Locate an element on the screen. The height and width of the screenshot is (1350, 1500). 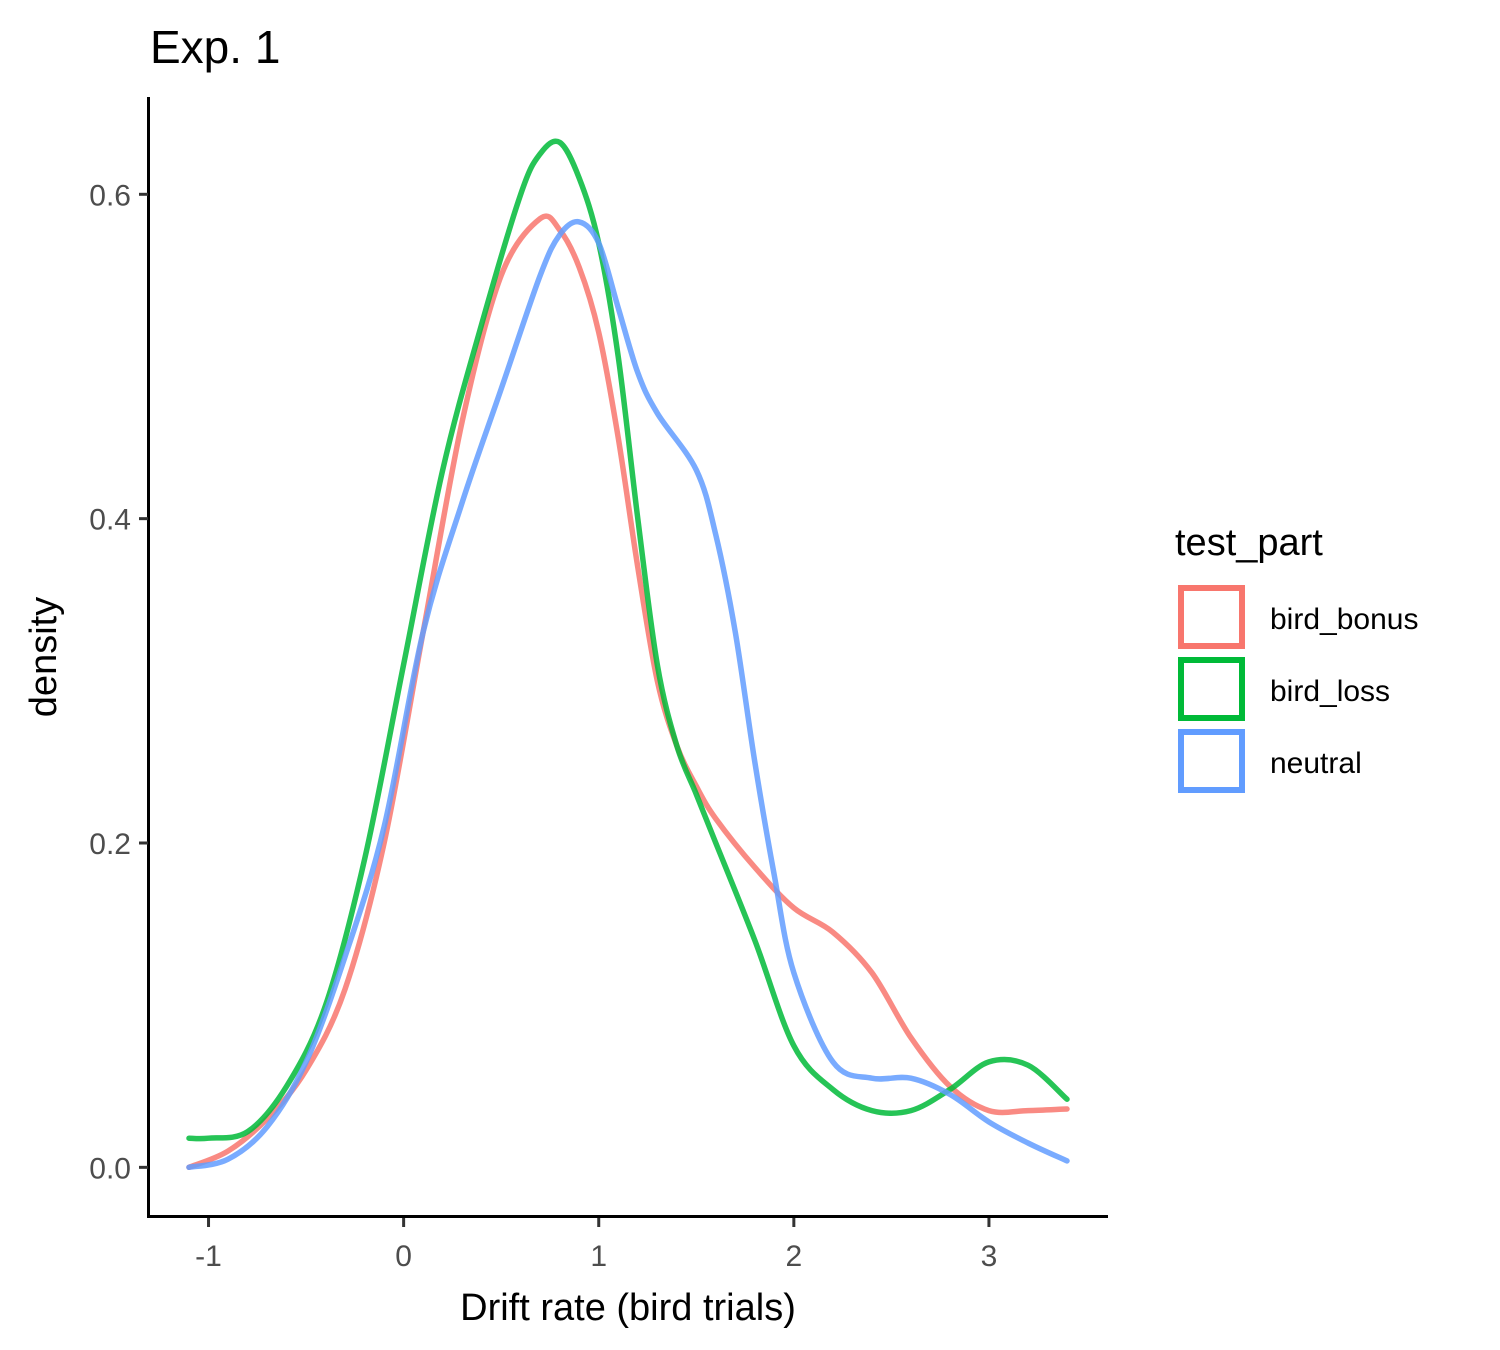
x-tick-label: 1 is located at coordinates (598, 1256).